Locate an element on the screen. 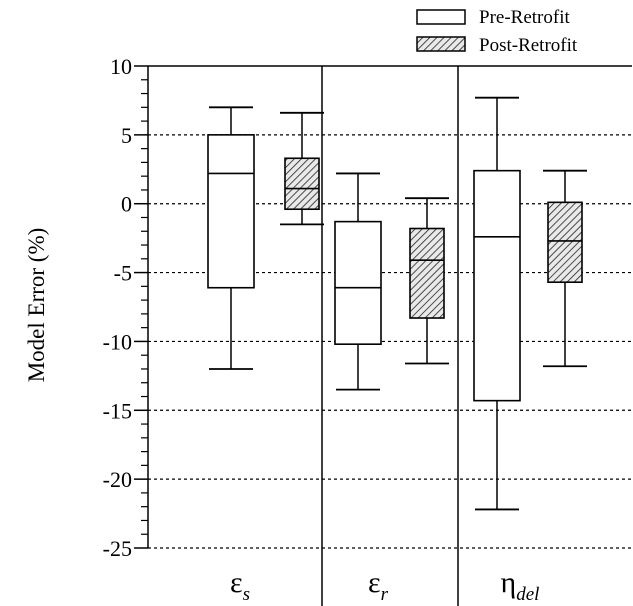 This screenshot has height=606, width=633. category-label: εr is located at coordinates (378, 585).